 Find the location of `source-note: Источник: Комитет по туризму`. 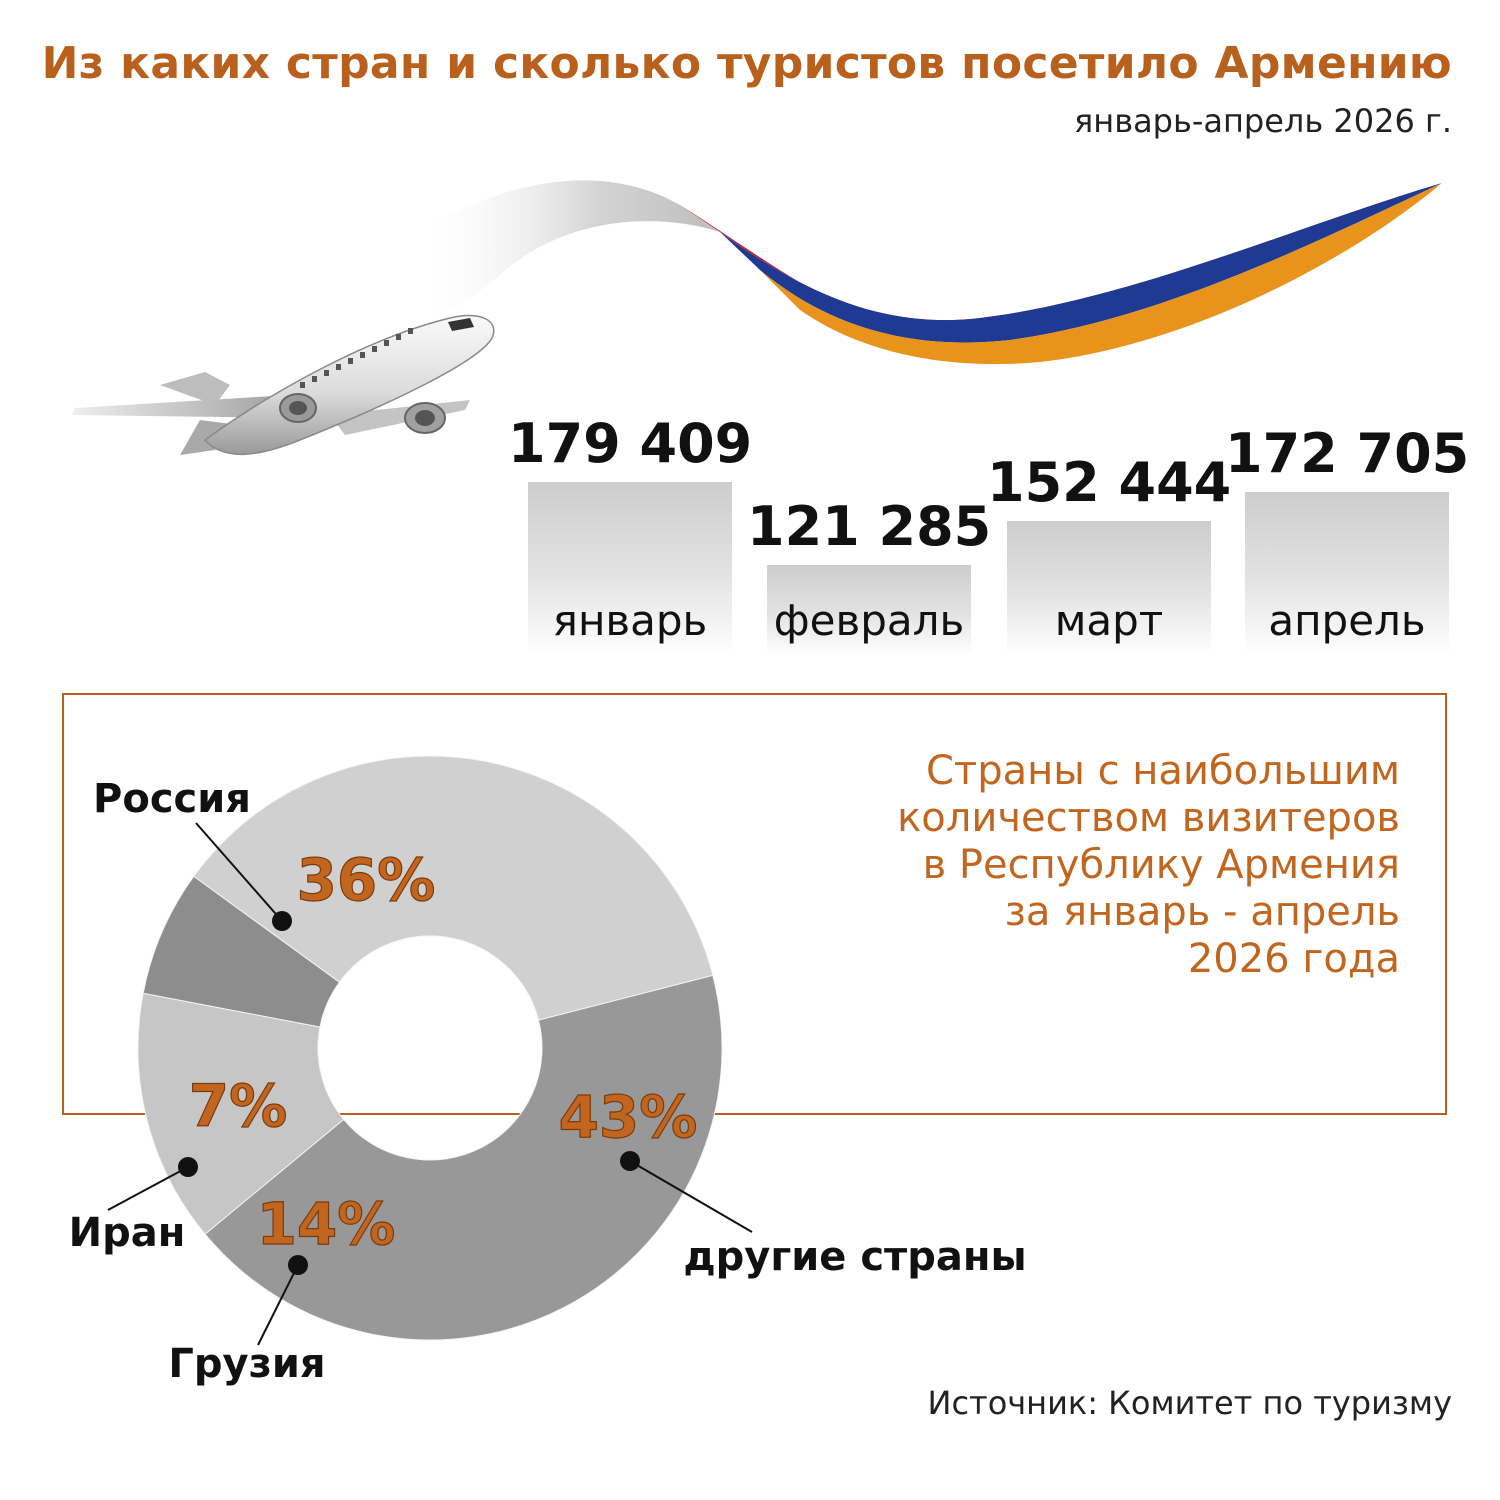

source-note: Источник: Комитет по туризму is located at coordinates (1189, 1403).